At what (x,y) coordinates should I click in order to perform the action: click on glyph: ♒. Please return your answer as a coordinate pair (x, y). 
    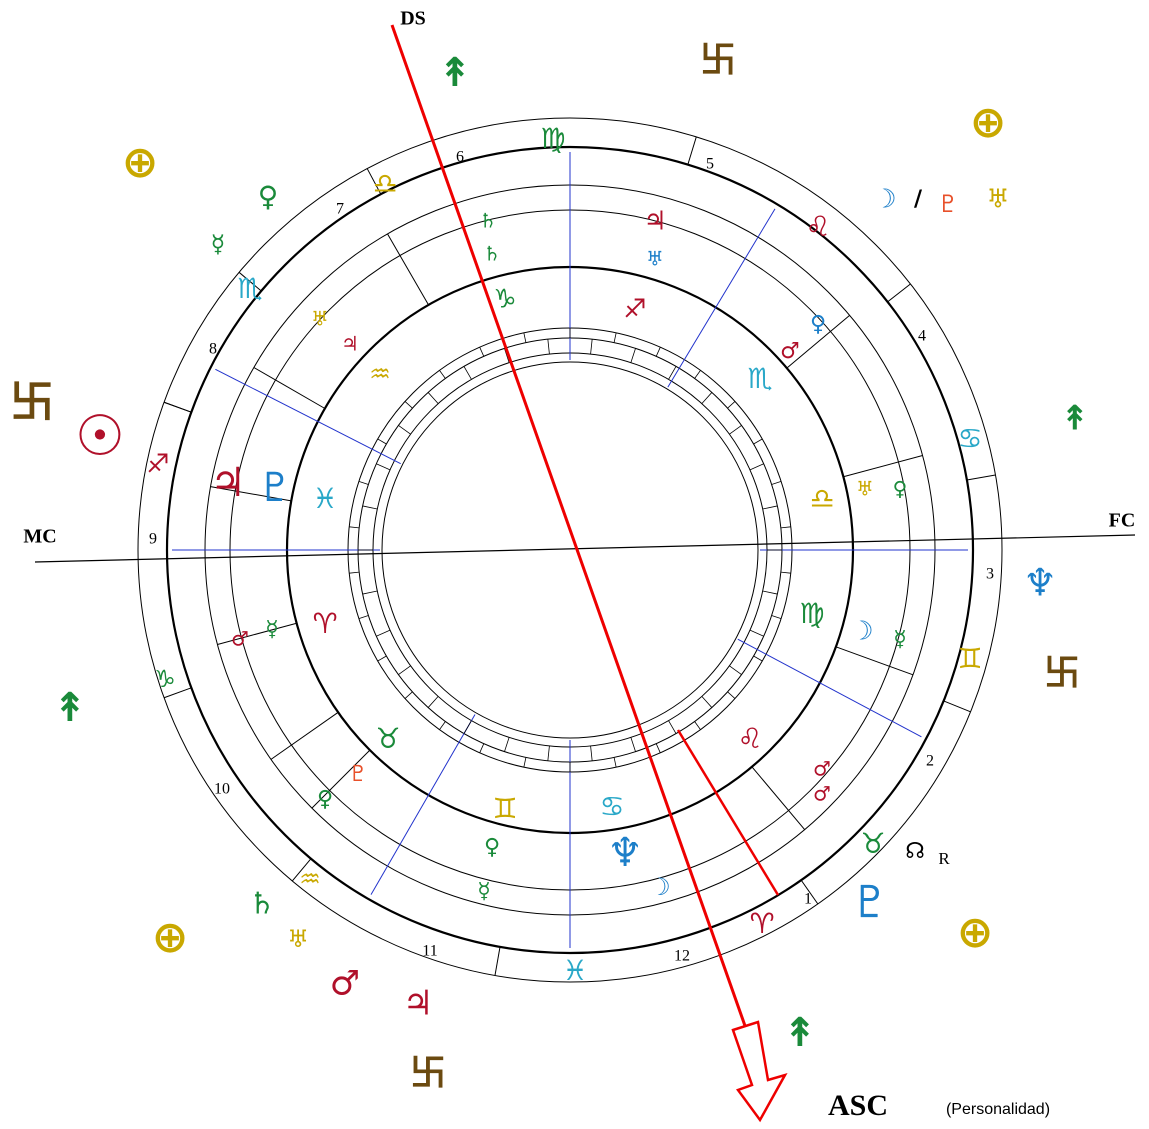
    Looking at the image, I should click on (310, 879).